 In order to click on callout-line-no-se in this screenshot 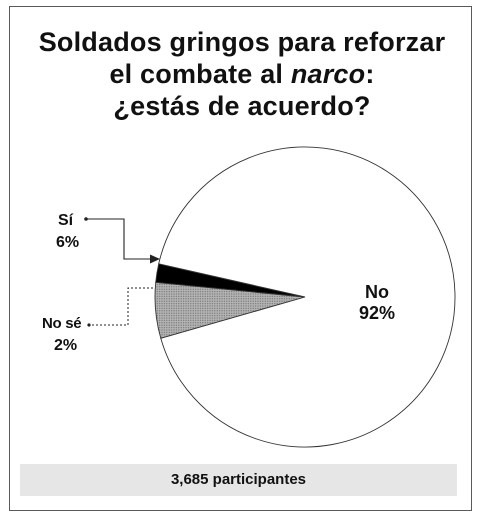, I will do `click(121, 306)`.